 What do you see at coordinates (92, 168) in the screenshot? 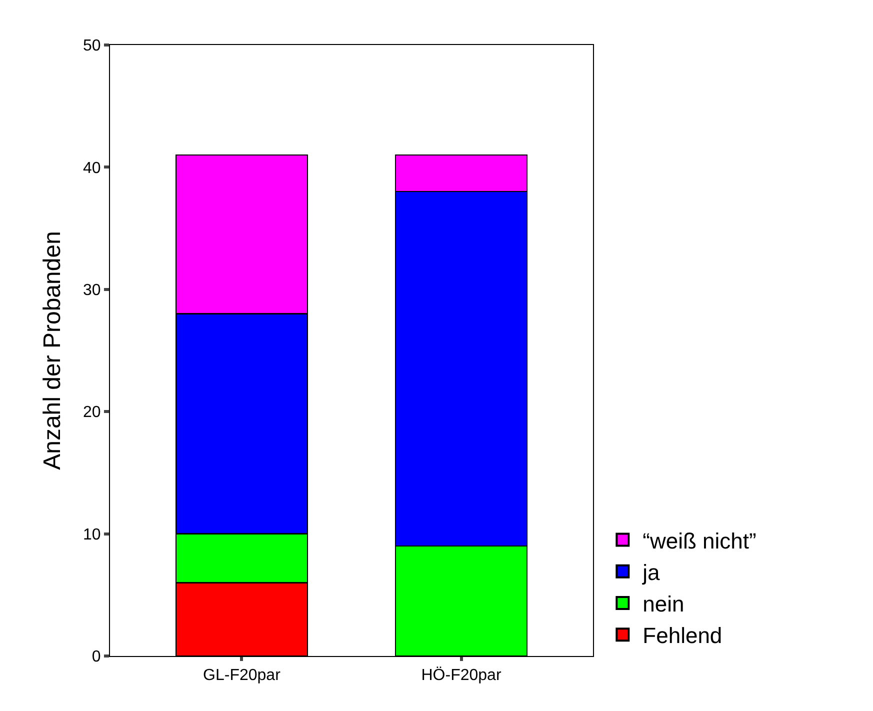
I see `y-tick-label: 40` at bounding box center [92, 168].